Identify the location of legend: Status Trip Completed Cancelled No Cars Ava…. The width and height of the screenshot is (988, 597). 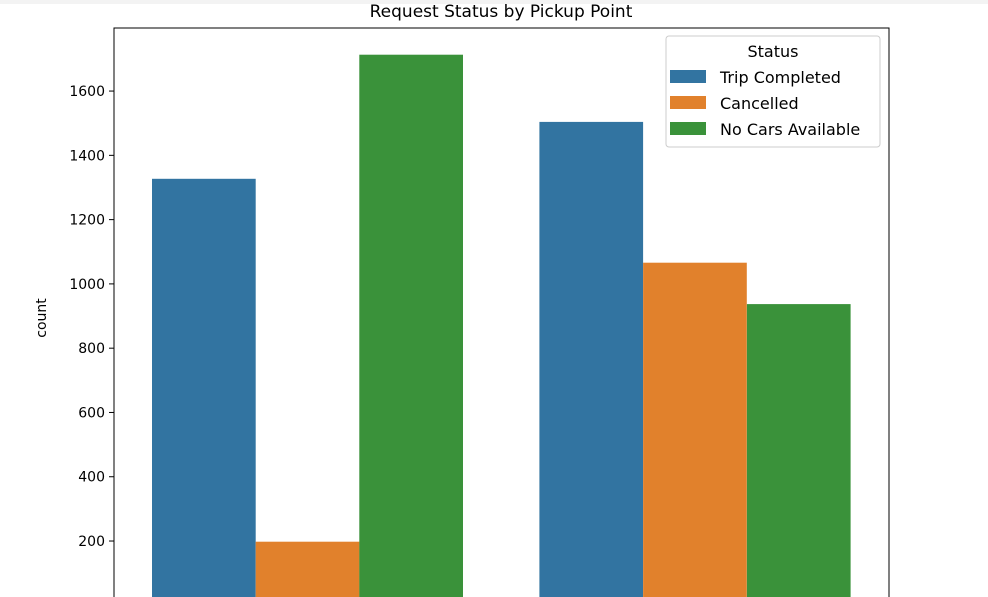
(773, 91).